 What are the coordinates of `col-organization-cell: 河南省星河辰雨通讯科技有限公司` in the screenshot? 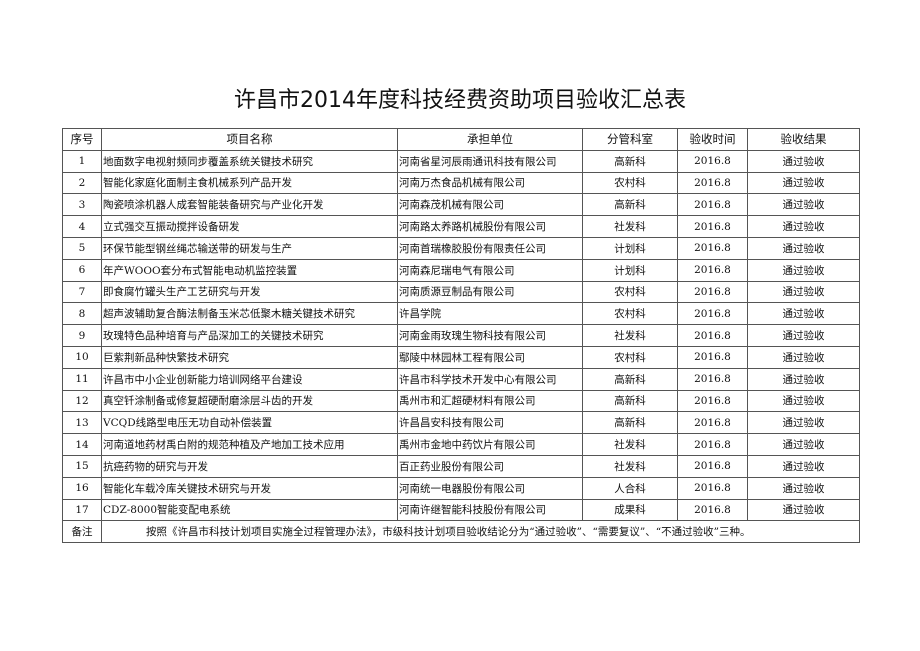 It's located at (490, 161).